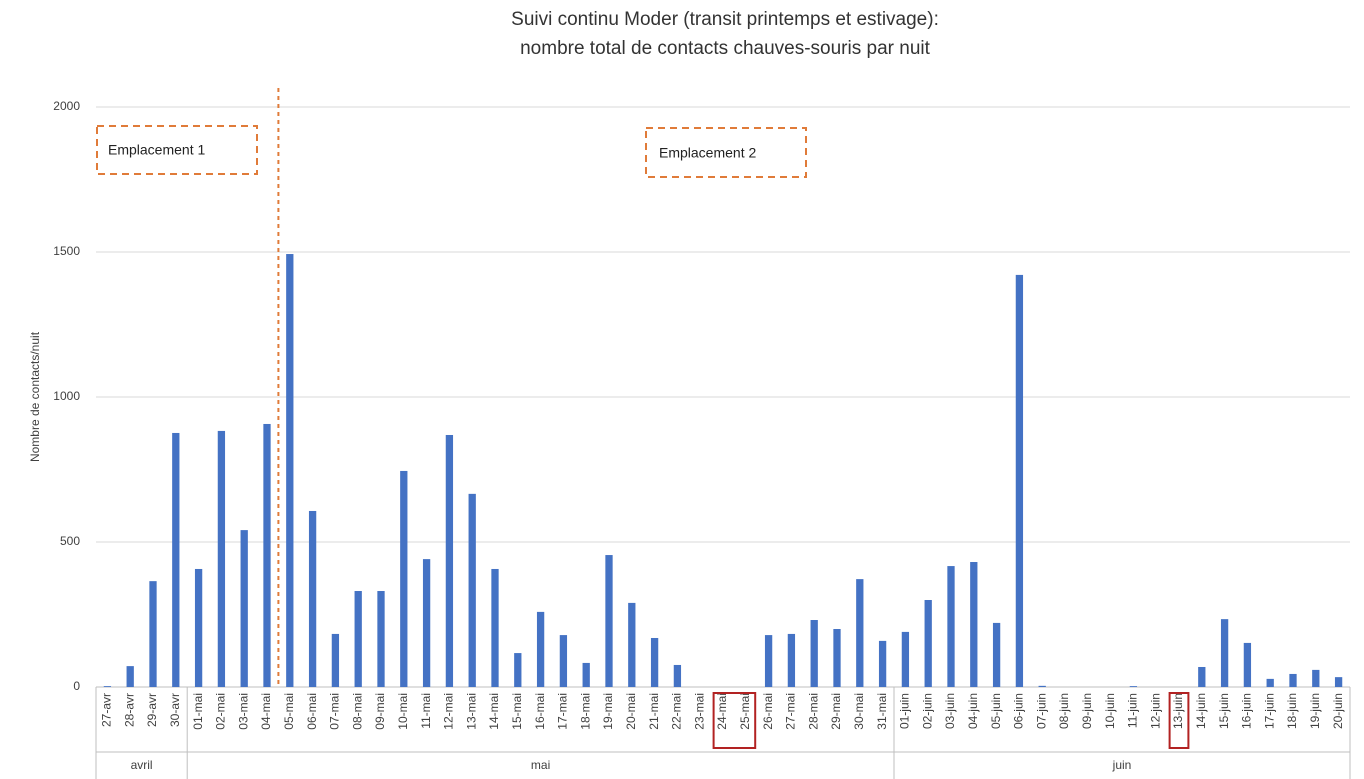 The image size is (1364, 779). I want to click on annotation: Emplacement 1, so click(156, 150).